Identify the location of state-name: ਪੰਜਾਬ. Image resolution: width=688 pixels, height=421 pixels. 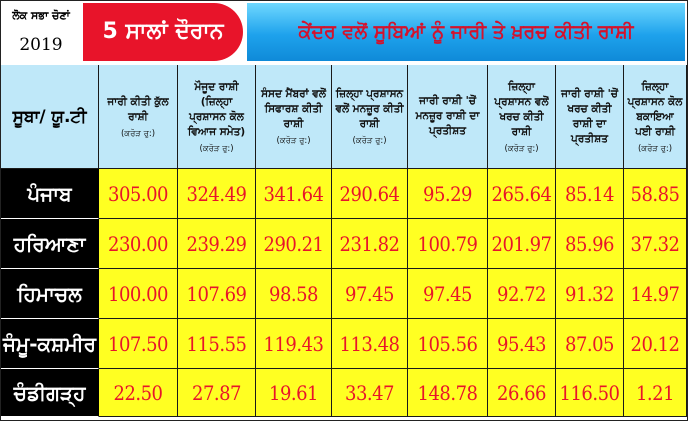
(50, 194).